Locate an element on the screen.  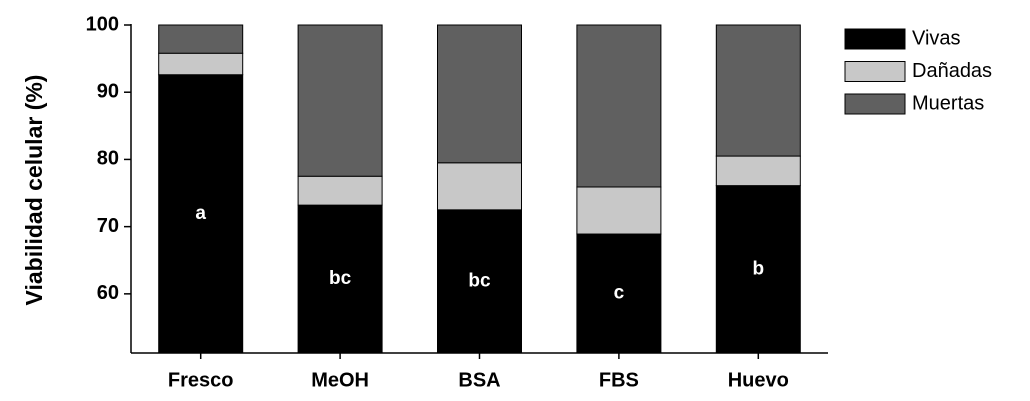
y-tick-label: 100 is located at coordinates (102, 24).